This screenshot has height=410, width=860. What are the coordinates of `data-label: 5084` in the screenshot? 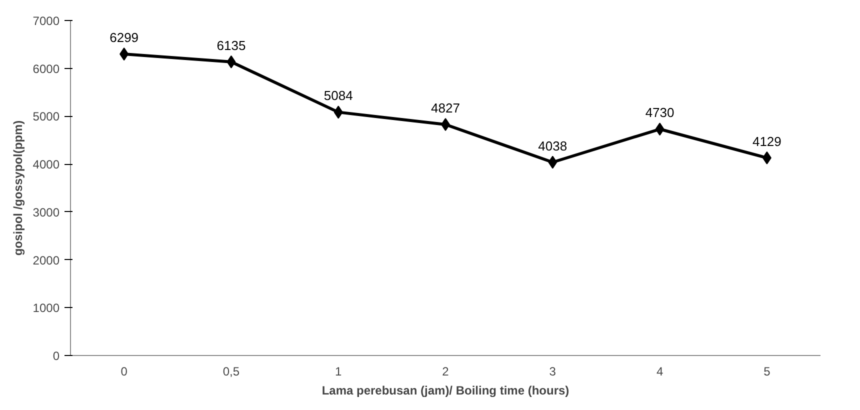 It's located at (338, 96).